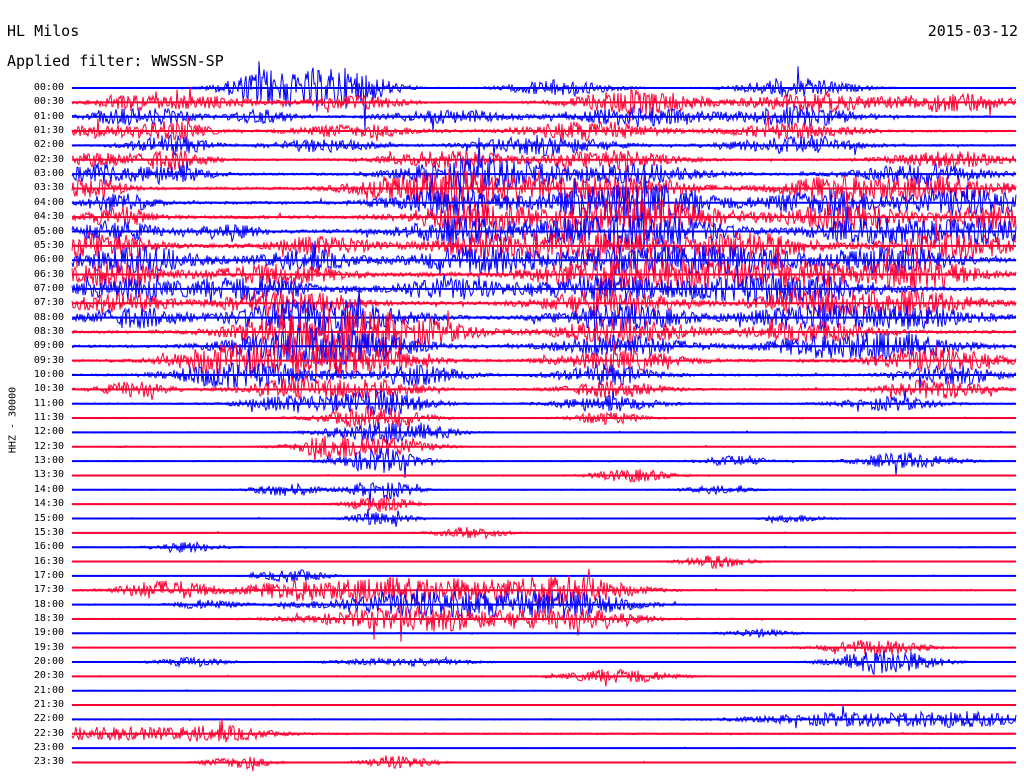  What do you see at coordinates (48, 317) in the screenshot?
I see `time-tick-label: 08:00` at bounding box center [48, 317].